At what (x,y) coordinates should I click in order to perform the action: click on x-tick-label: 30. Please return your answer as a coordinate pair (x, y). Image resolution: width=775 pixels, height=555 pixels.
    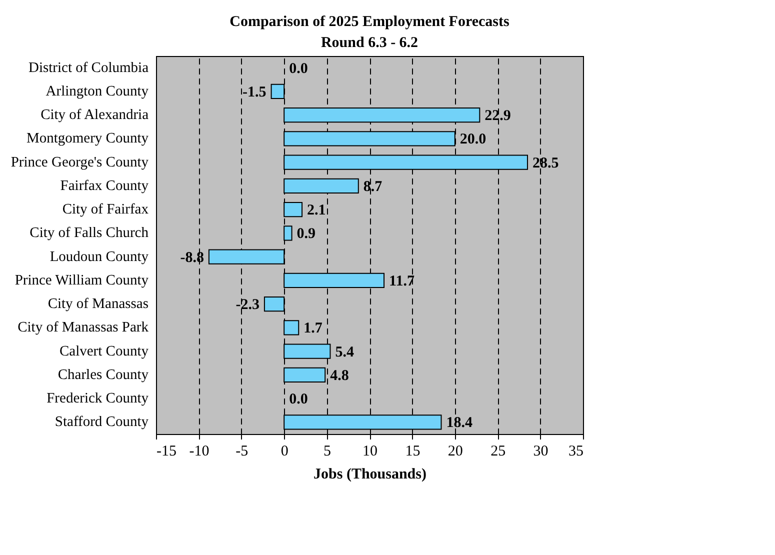
    Looking at the image, I should click on (540, 452).